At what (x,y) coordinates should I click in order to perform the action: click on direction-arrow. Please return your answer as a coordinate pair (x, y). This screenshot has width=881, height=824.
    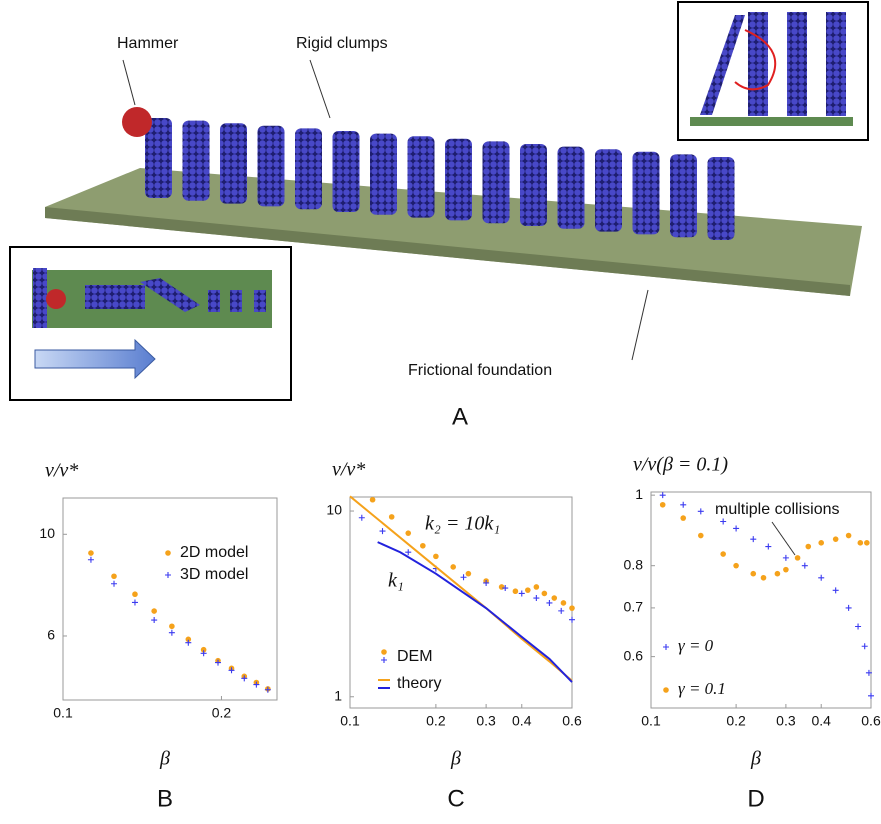
    Looking at the image, I should click on (95, 359).